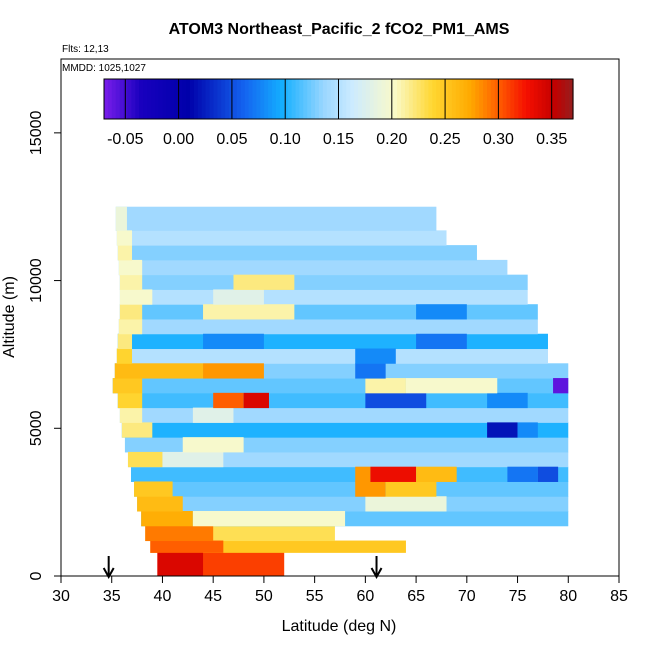 The image size is (650, 650). I want to click on colorbar: -0.05 0.00 0.05 0.10 0.15 0.20 0.25 0.30 0.35, so click(338, 113).